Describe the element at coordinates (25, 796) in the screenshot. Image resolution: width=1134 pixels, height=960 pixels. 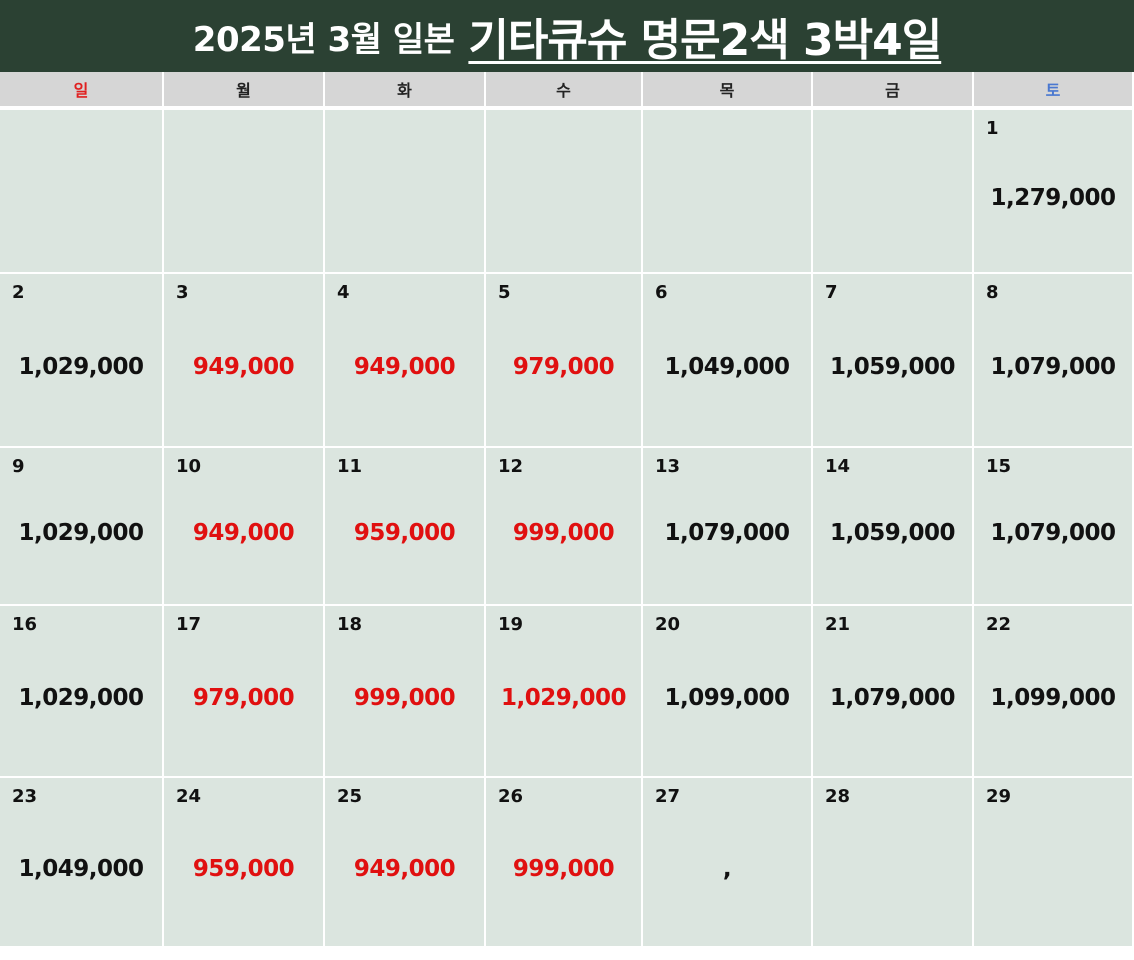
I see `day-number: 23` at that location.